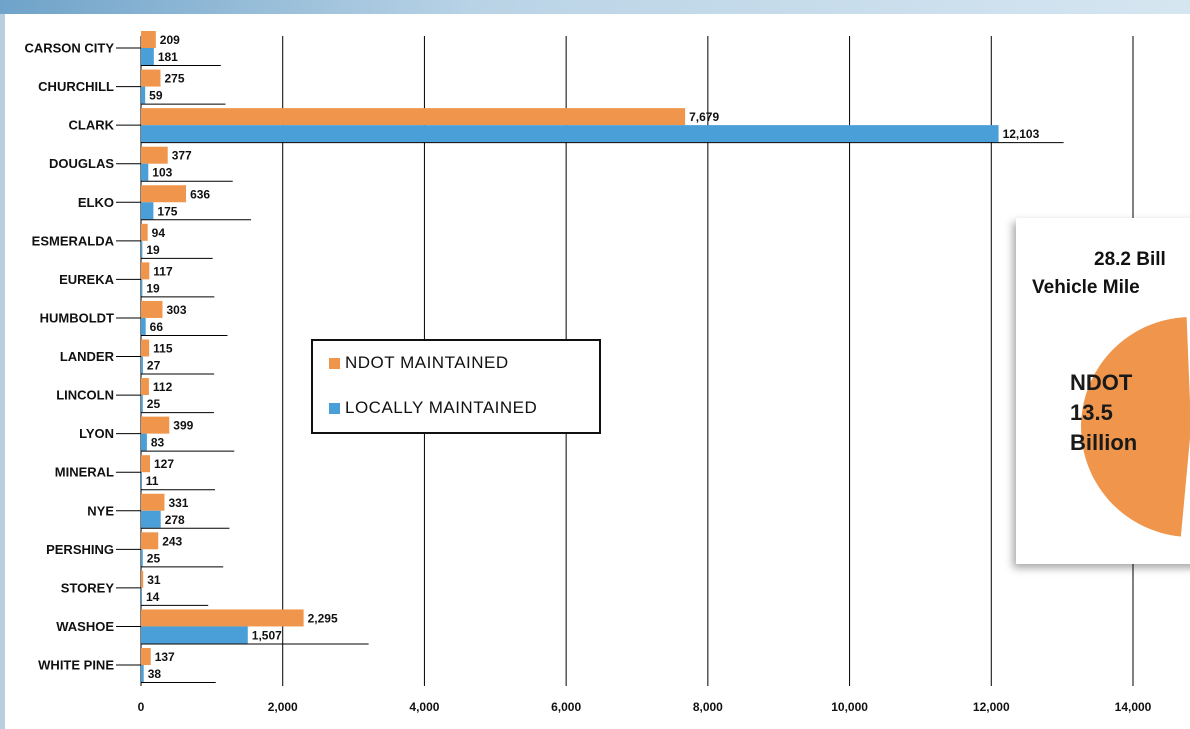 The image size is (1190, 729). I want to click on category-label-2: CLARK, so click(92, 125).